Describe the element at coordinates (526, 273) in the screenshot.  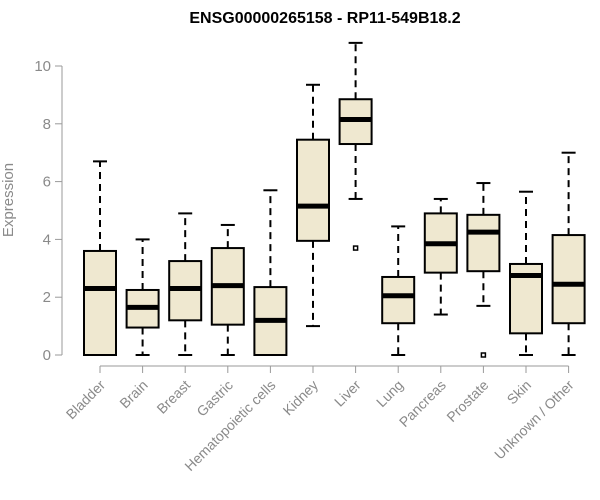
I see `box-skin` at that location.